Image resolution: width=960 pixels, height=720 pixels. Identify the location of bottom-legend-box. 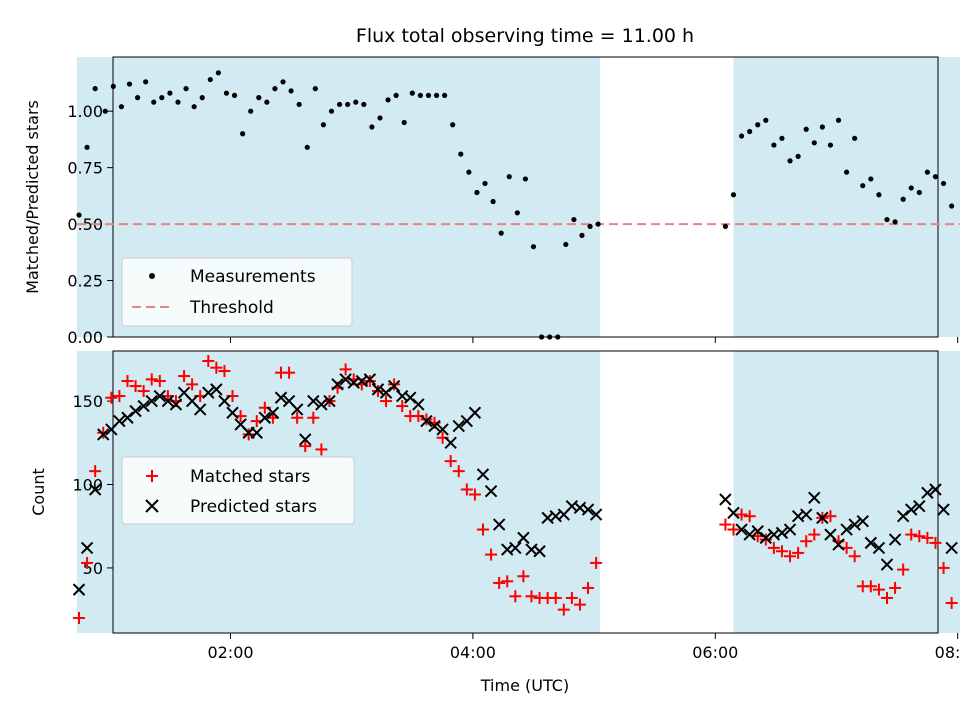
(238, 490).